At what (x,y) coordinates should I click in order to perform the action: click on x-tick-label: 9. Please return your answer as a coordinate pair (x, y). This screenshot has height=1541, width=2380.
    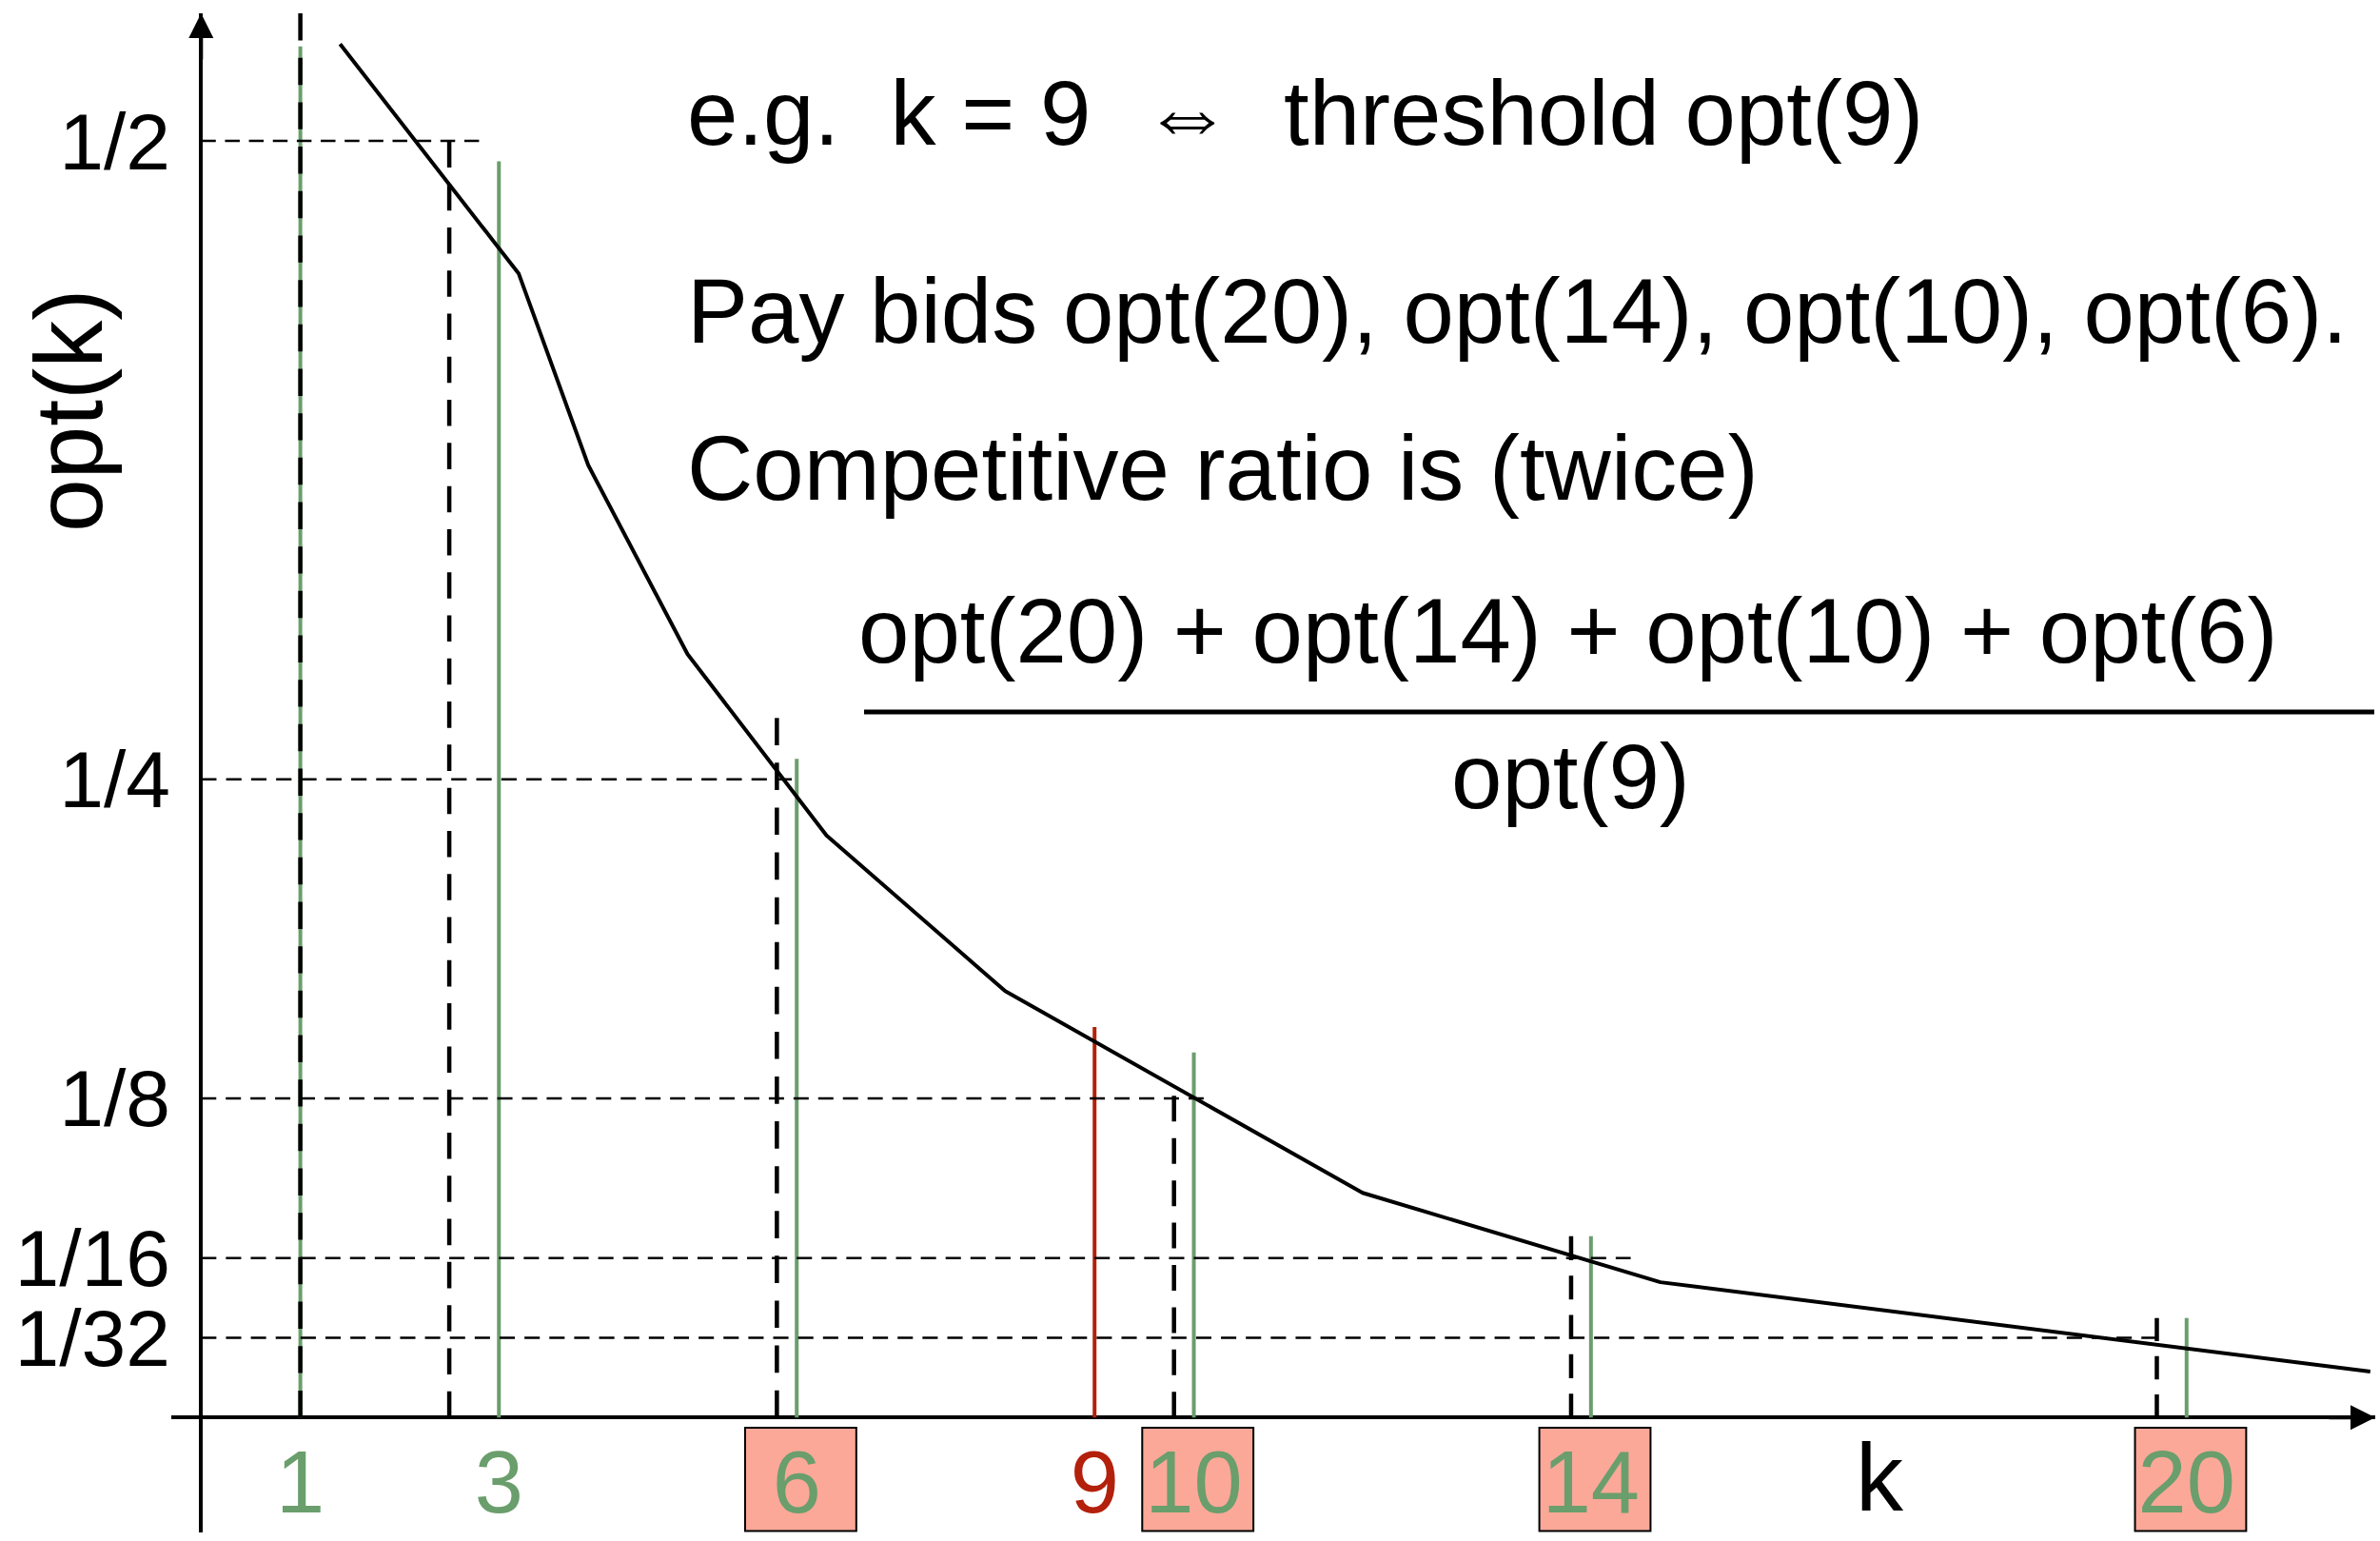
    Looking at the image, I should click on (1094, 1481).